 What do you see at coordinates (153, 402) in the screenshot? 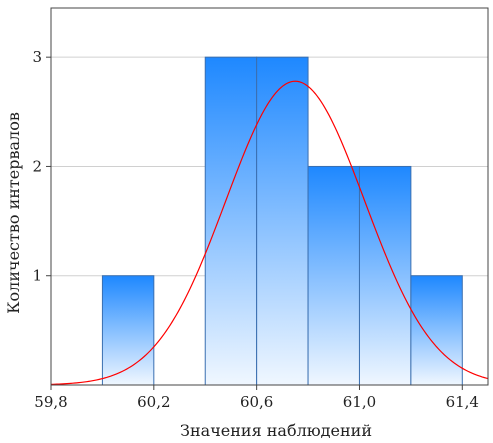
I see `x-tick-label: 60,2` at bounding box center [153, 402].